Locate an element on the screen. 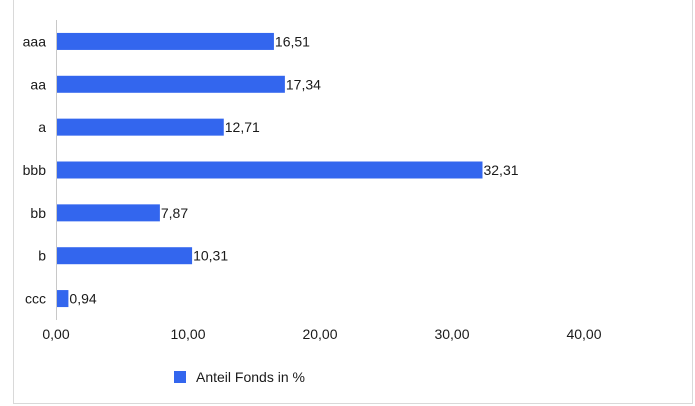 The width and height of the screenshot is (695, 406). category-label: bb is located at coordinates (38, 213).